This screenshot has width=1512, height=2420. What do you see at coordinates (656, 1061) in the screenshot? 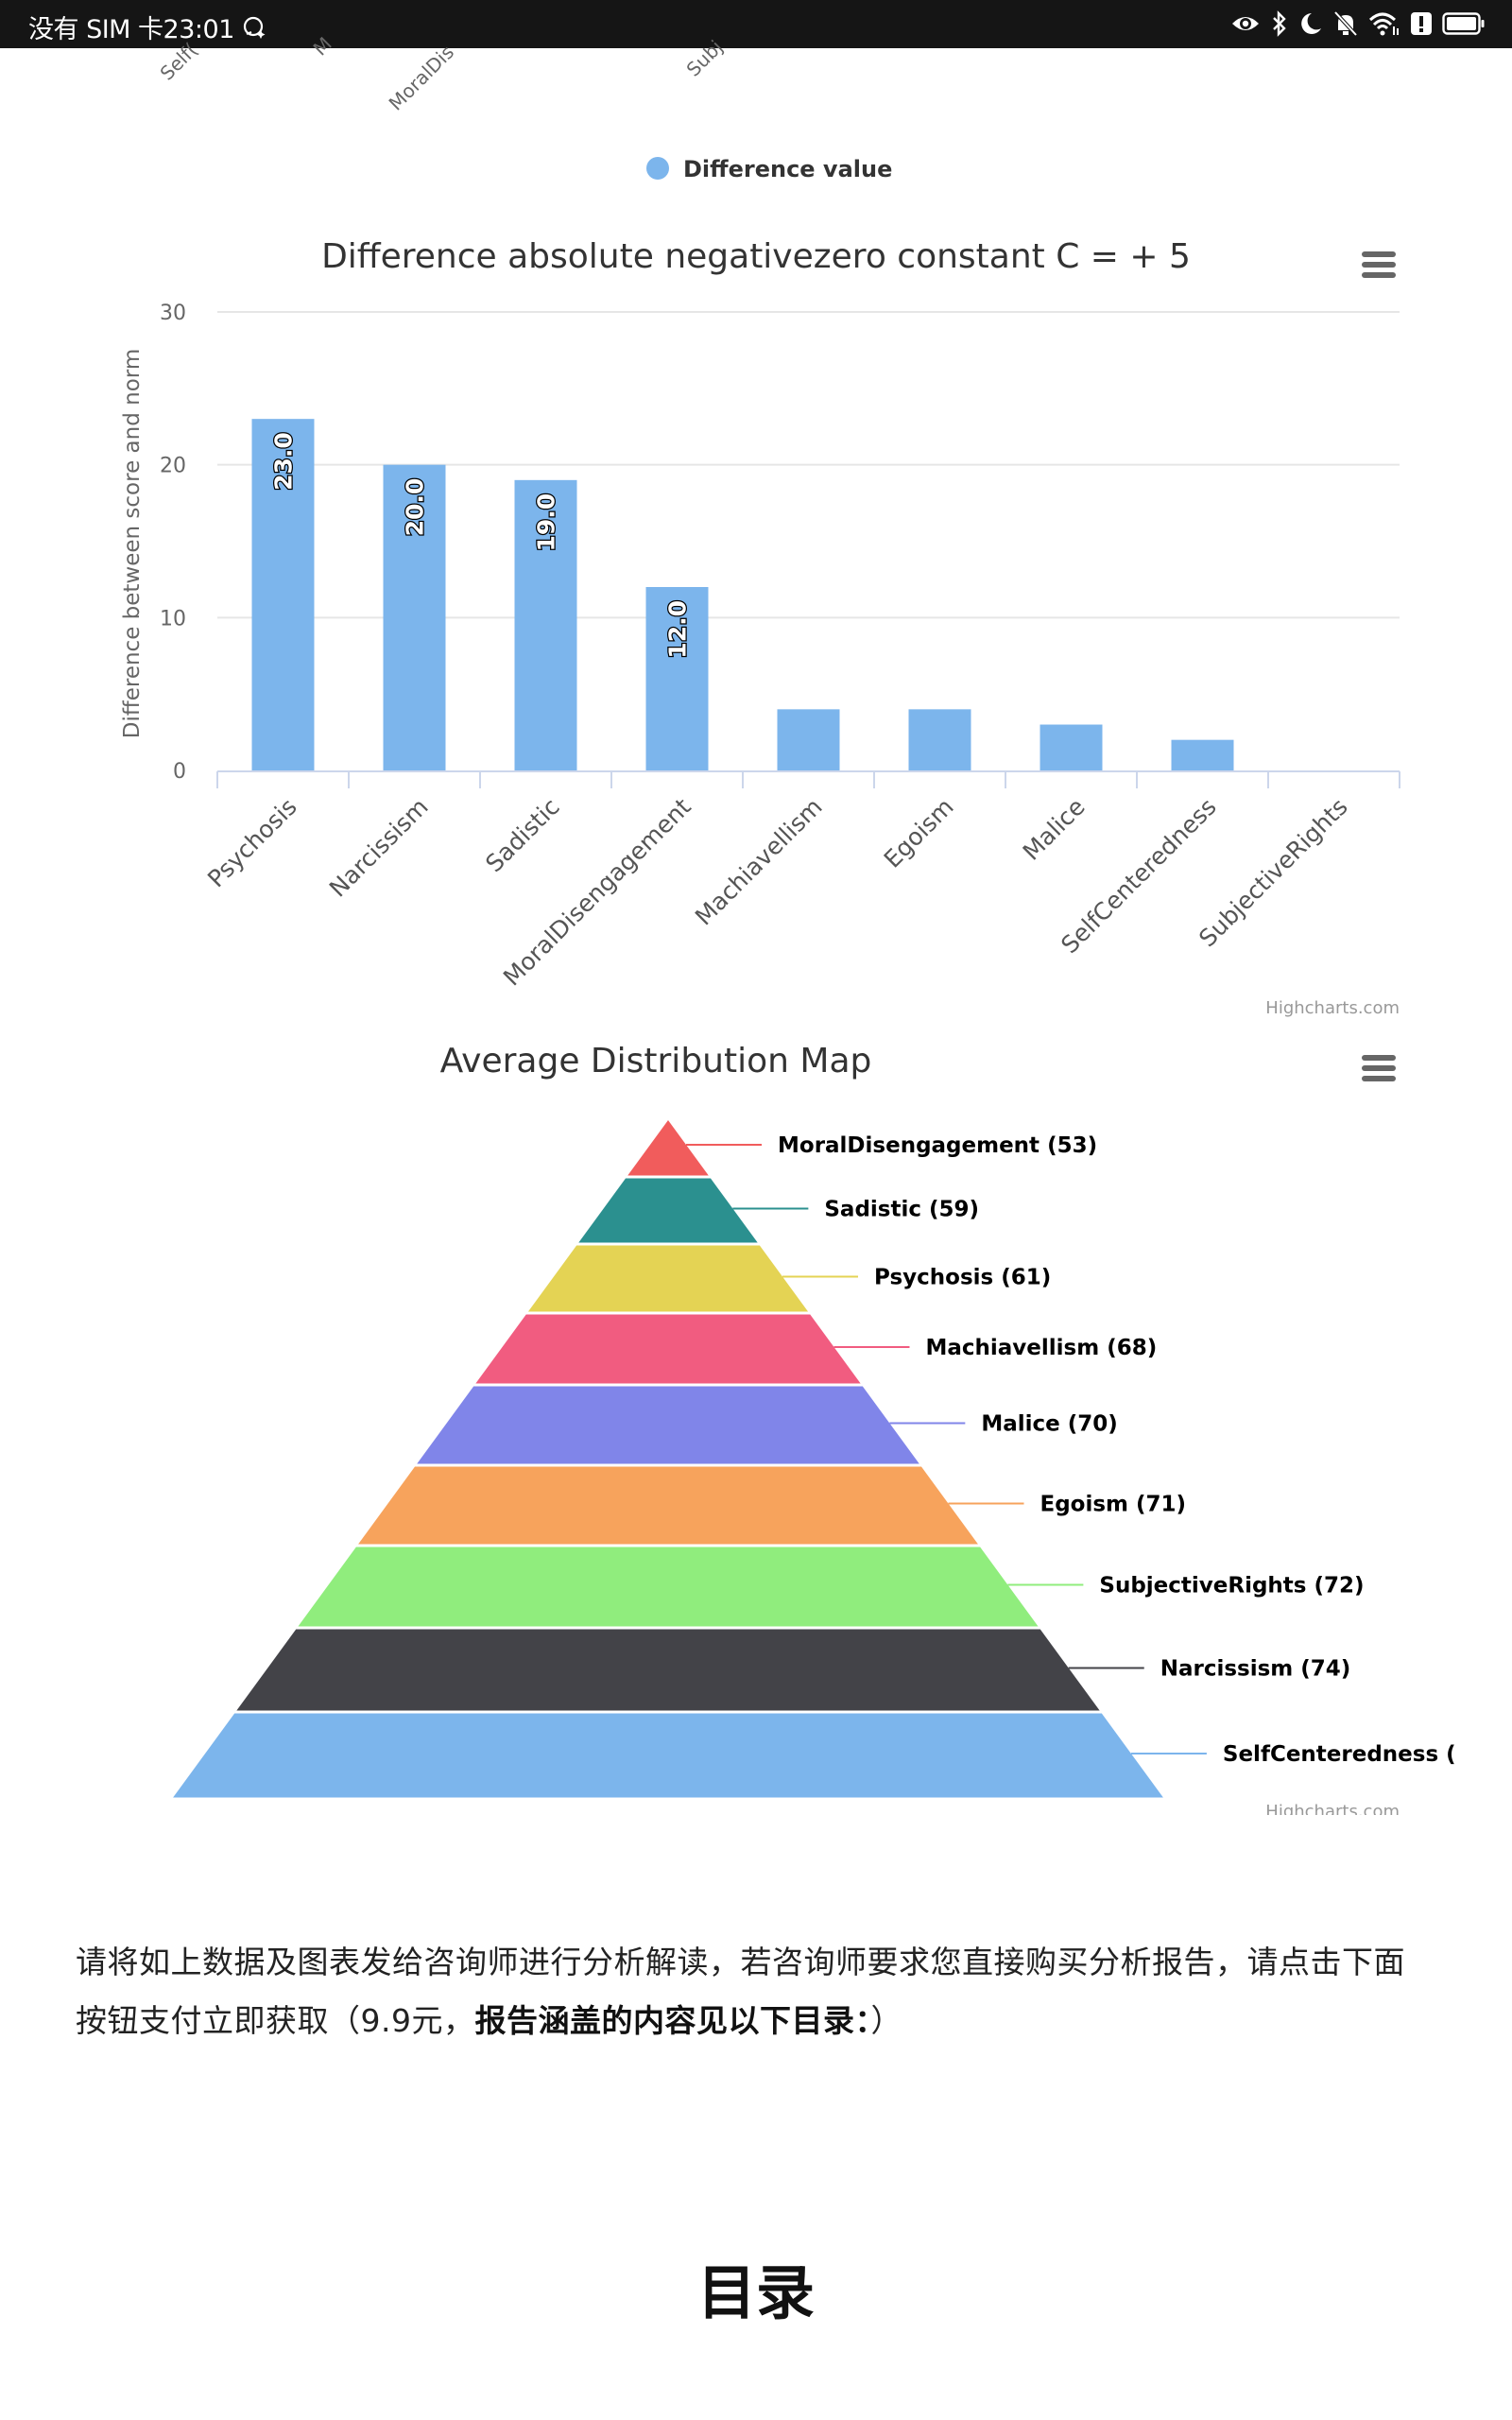
I see `pyramid-chart-title: Average Distribution Map` at bounding box center [656, 1061].